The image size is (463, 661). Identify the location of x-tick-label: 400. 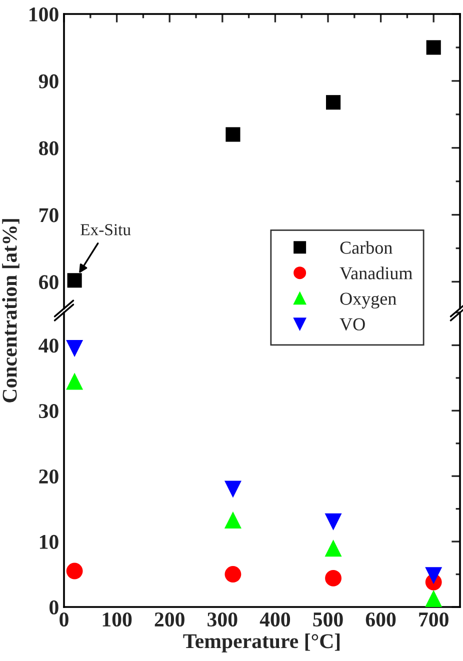
(275, 619).